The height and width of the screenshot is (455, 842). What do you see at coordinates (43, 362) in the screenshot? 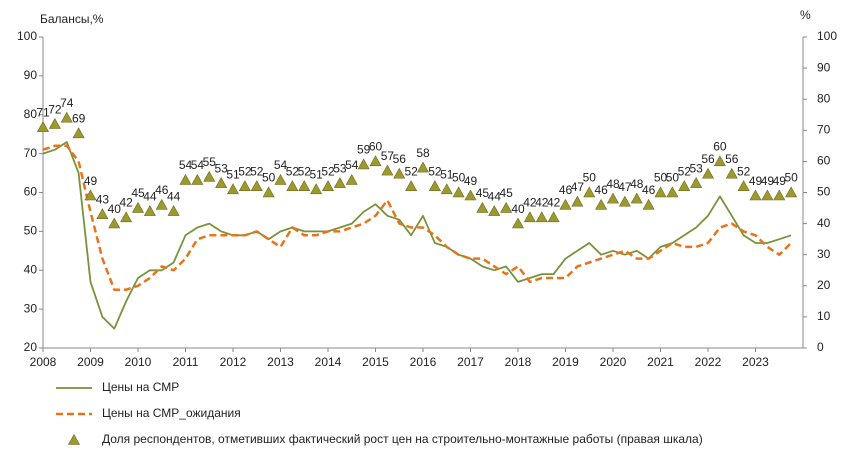
I see `x-tick-label: 2008` at bounding box center [43, 362].